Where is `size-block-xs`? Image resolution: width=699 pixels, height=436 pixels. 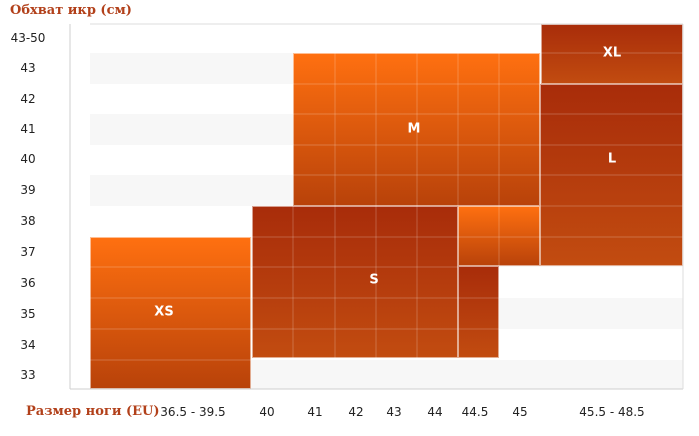 size-block-xs is located at coordinates (170, 313).